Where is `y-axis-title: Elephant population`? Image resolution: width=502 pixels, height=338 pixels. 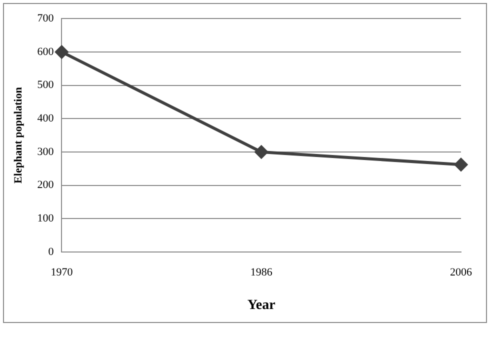 y-axis-title: Elephant population is located at coordinates (18, 135).